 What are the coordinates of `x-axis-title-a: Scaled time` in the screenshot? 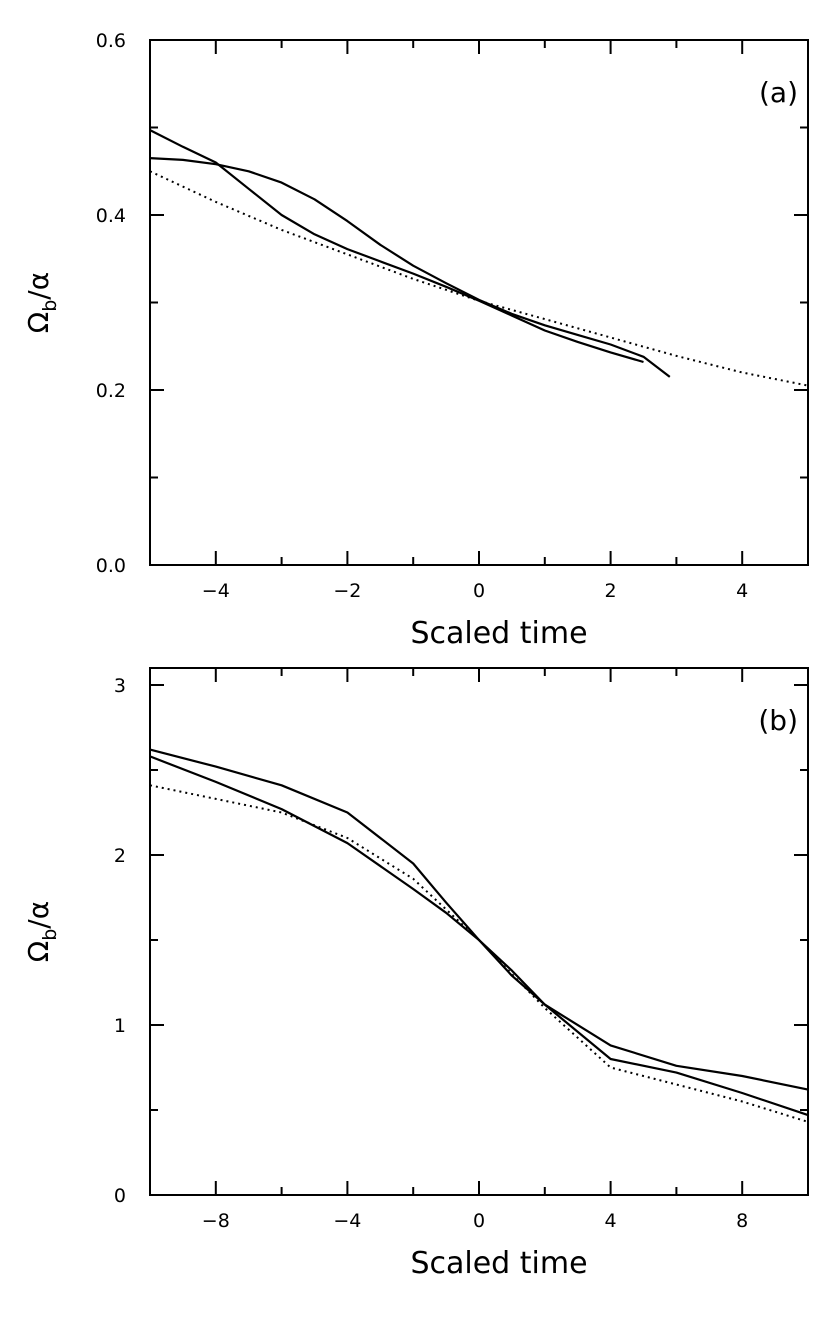 It's located at (498, 633).